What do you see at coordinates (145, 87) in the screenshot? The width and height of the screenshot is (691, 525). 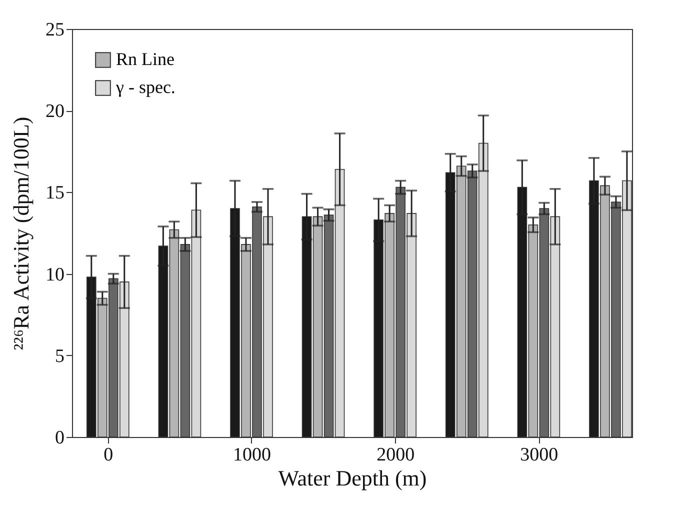 I see `legend-label: γ - spec.` at bounding box center [145, 87].